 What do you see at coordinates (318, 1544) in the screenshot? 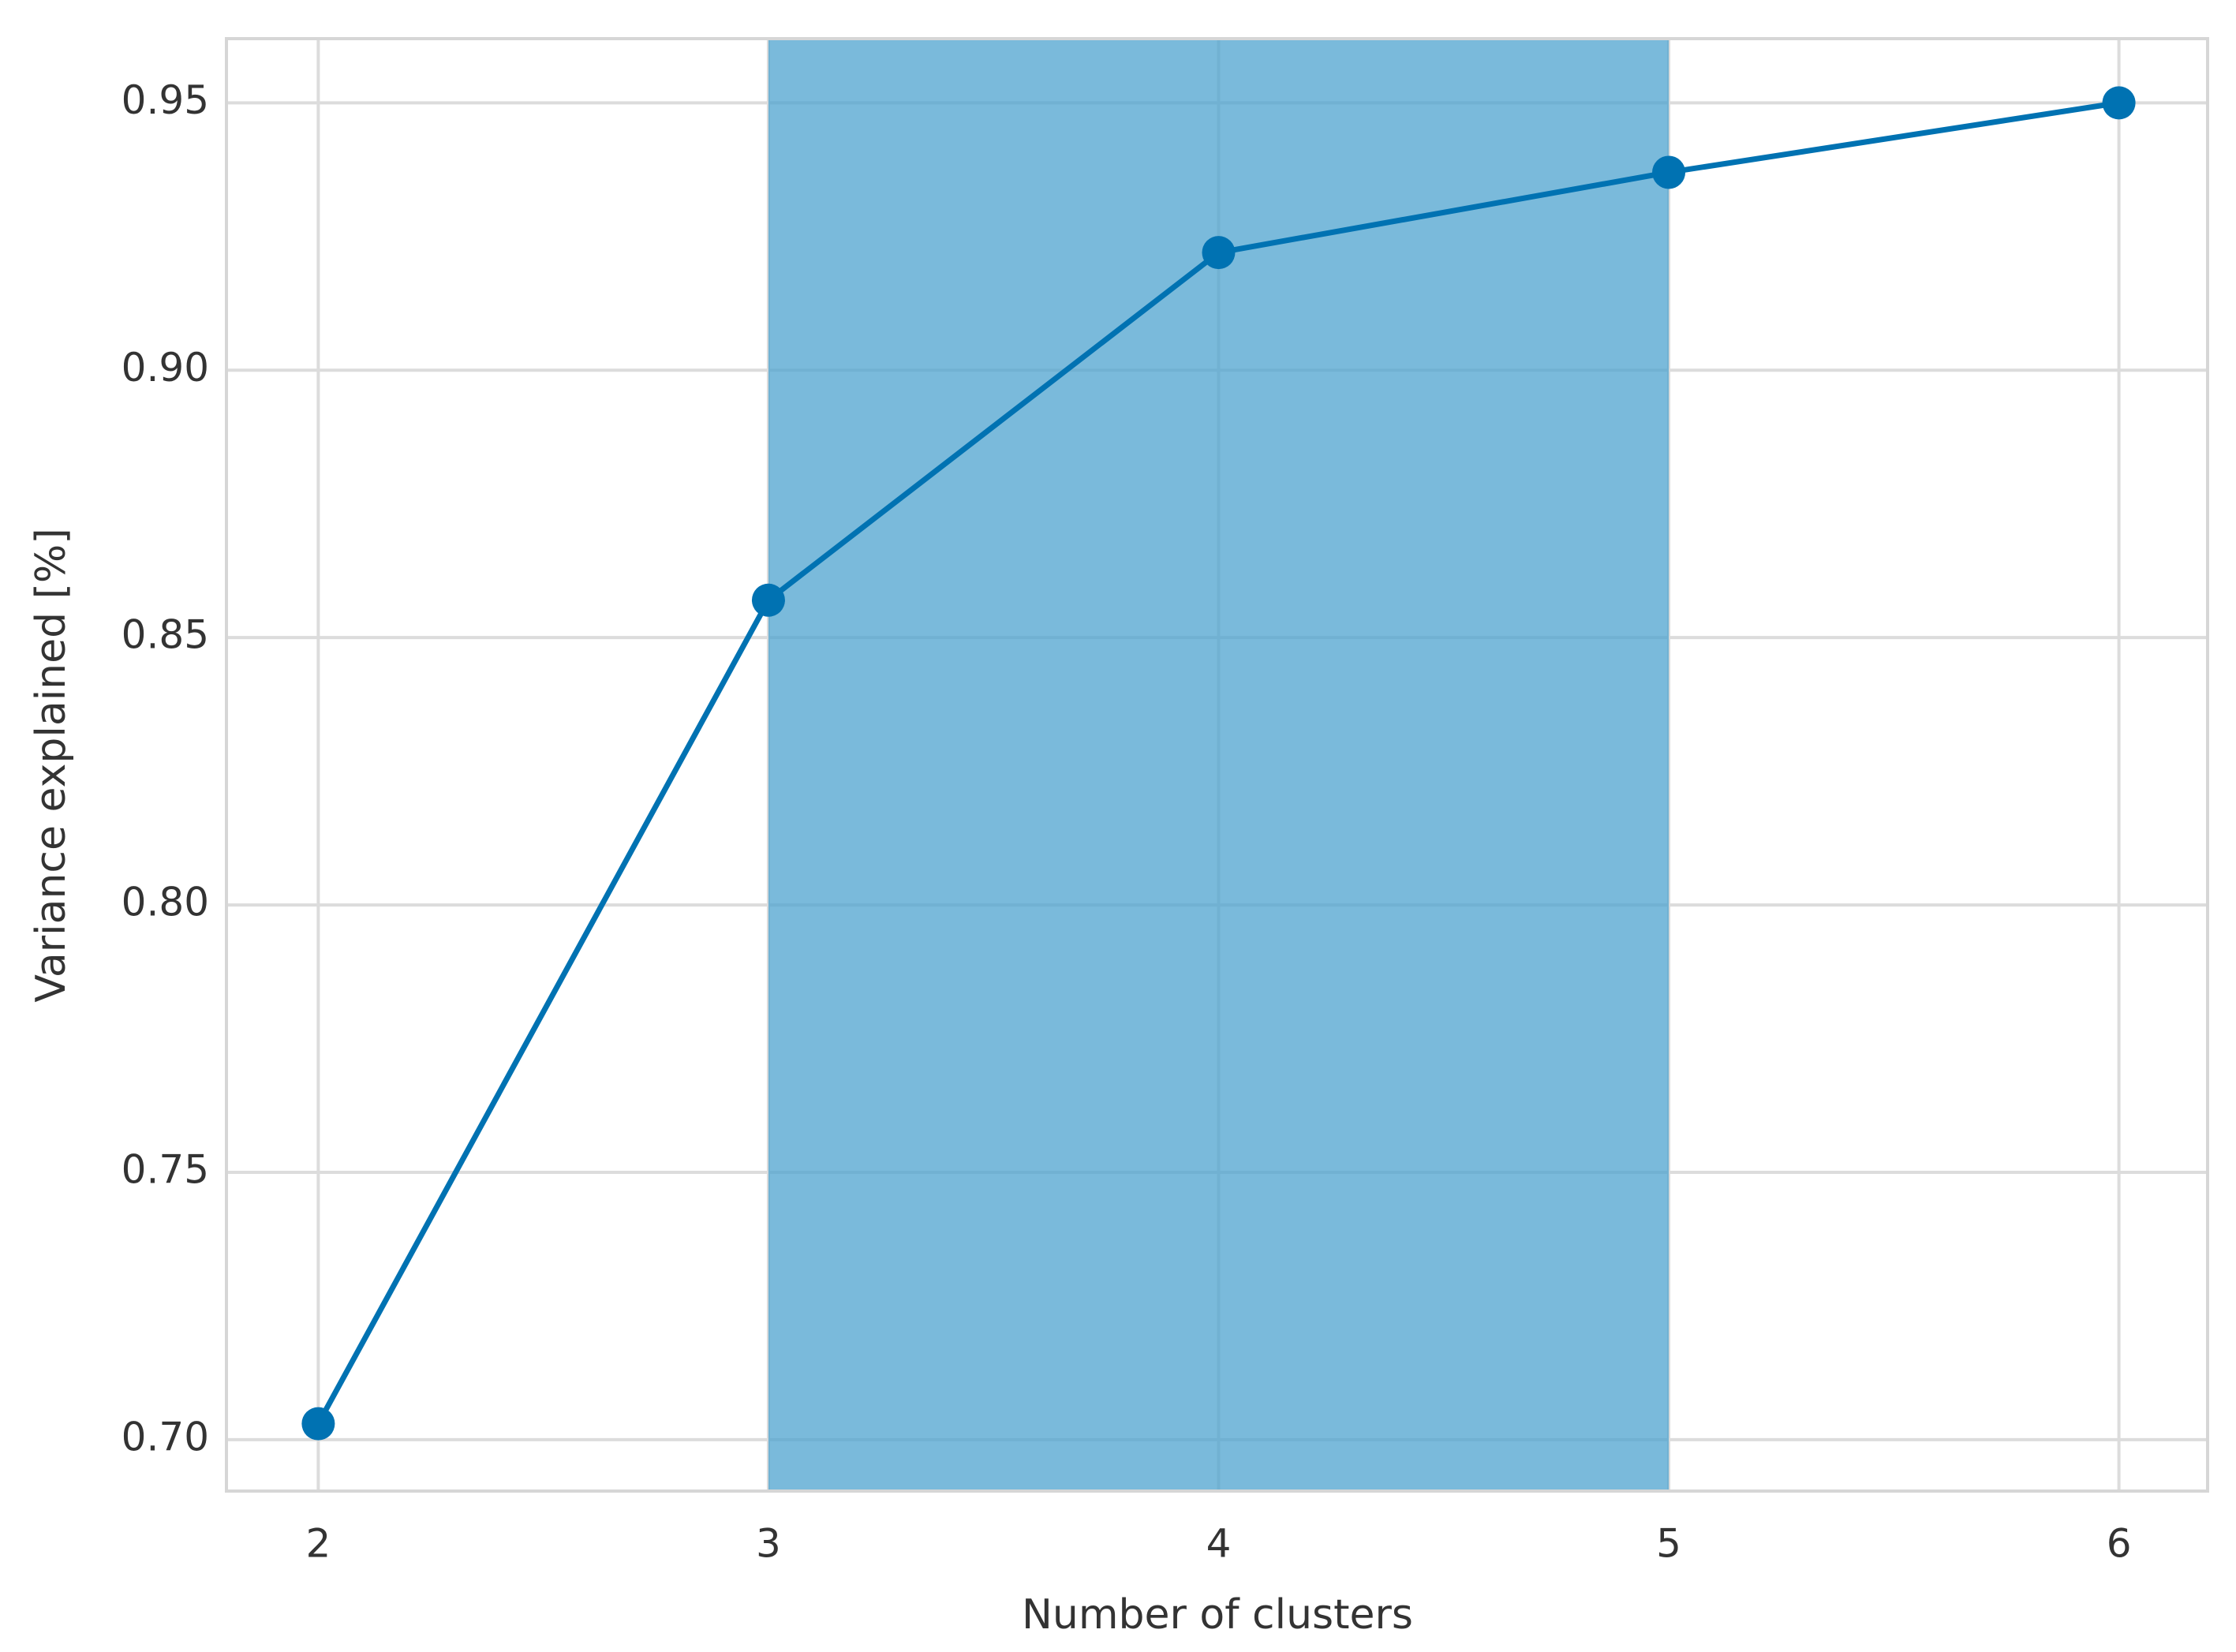
I see `x-tick-label: 2` at bounding box center [318, 1544].